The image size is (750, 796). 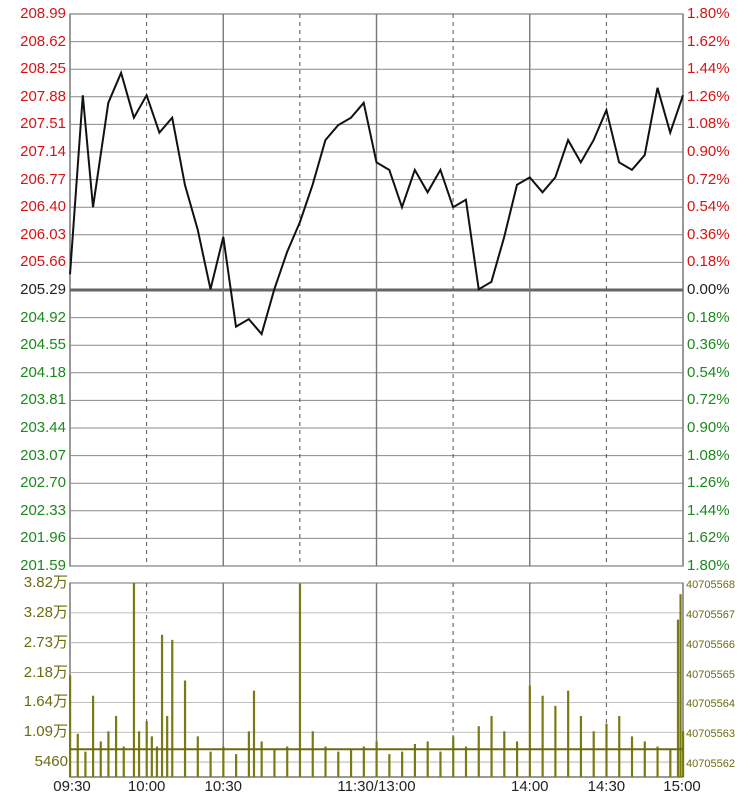 What do you see at coordinates (708, 289) in the screenshot?
I see `percent-tick-label: 0.00%` at bounding box center [708, 289].